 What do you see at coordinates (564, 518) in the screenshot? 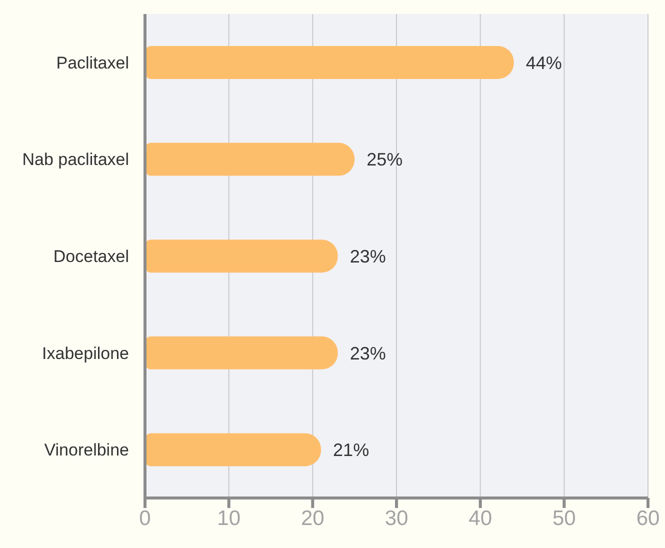
I see `x-tick-label: 50` at bounding box center [564, 518].